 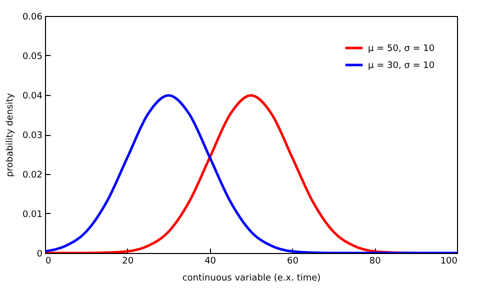 I want to click on x-tick-label: 80, so click(x=375, y=261).